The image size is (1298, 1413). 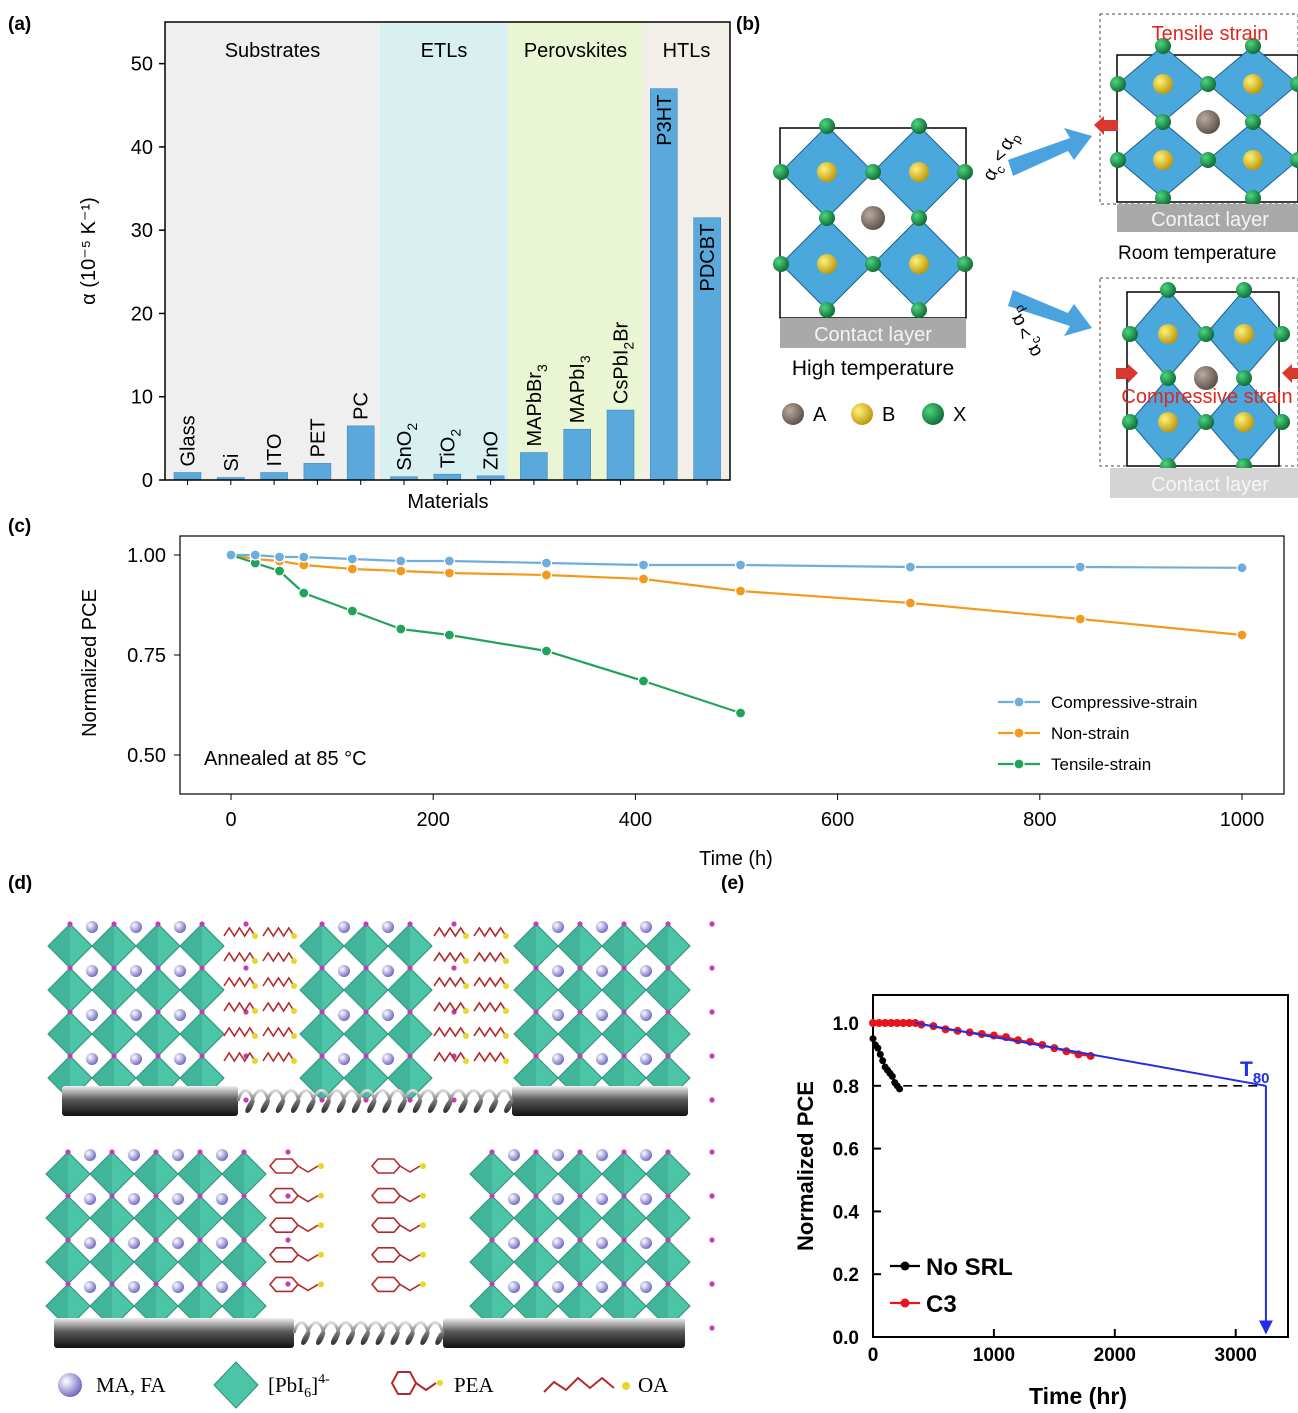 What do you see at coordinates (142, 314) in the screenshot?
I see `y-tick-label: 20` at bounding box center [142, 314].